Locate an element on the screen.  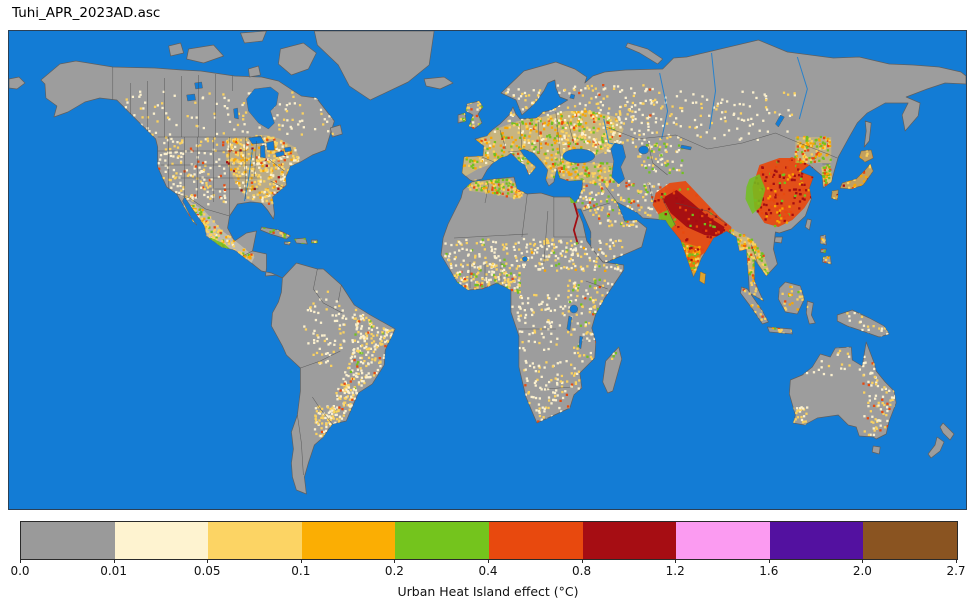
lake-michigan is located at coordinates (263, 151).